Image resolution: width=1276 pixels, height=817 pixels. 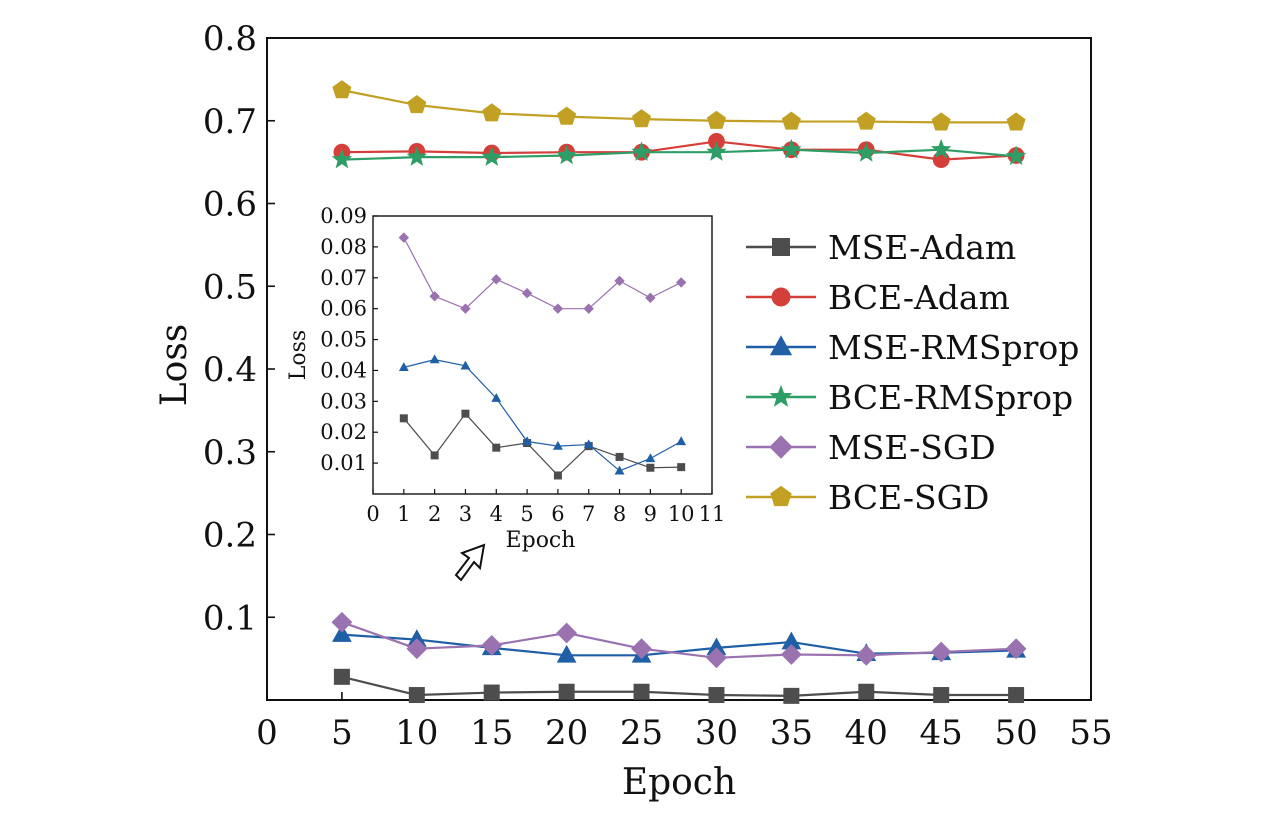 I want to click on arrow-annotation-icon, so click(x=470, y=562).